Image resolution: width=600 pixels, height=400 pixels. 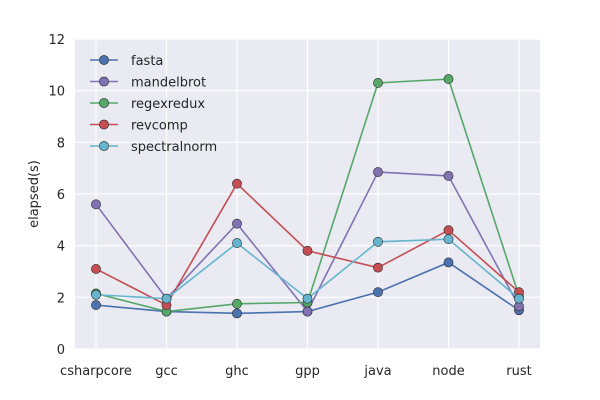 What do you see at coordinates (61, 247) in the screenshot?
I see `y-tick-label: 4` at bounding box center [61, 247].